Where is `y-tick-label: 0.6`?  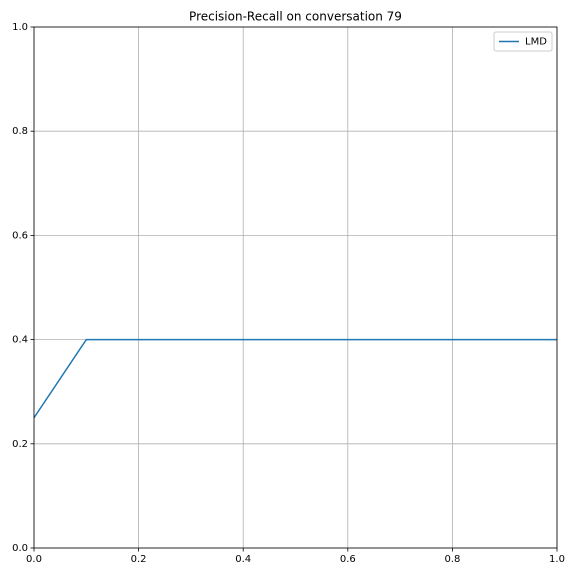
y-tick-label: 0.6 is located at coordinates (20, 235).